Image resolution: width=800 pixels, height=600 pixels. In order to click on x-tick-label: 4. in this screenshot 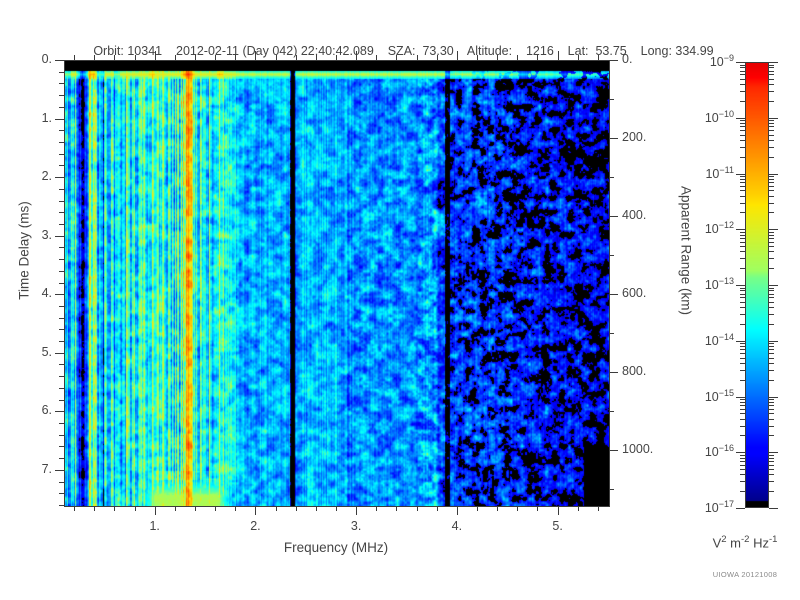, I will do `click(457, 526)`.